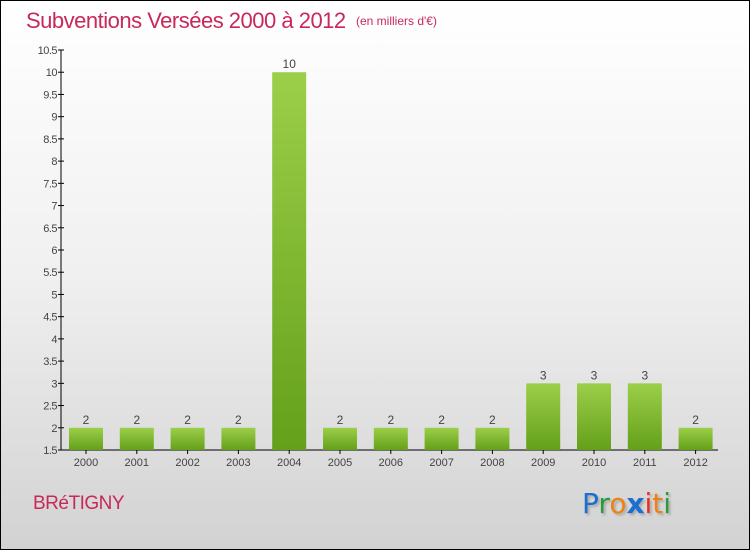 The image size is (750, 550). Describe the element at coordinates (54, 340) in the screenshot. I see `y-tick-label: 4` at that location.